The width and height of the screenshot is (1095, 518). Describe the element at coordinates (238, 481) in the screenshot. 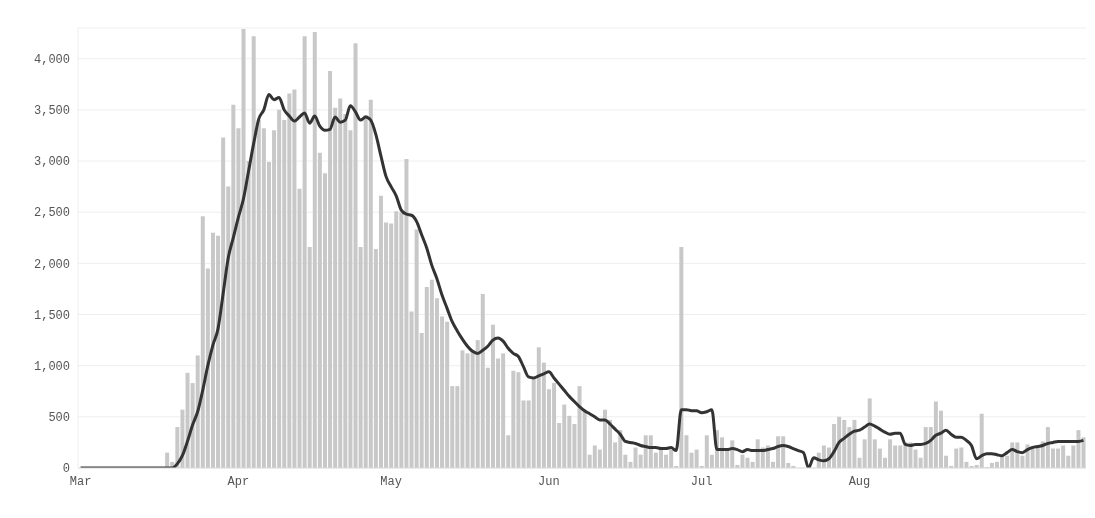

I see `x-tick-label: Apr` at that location.